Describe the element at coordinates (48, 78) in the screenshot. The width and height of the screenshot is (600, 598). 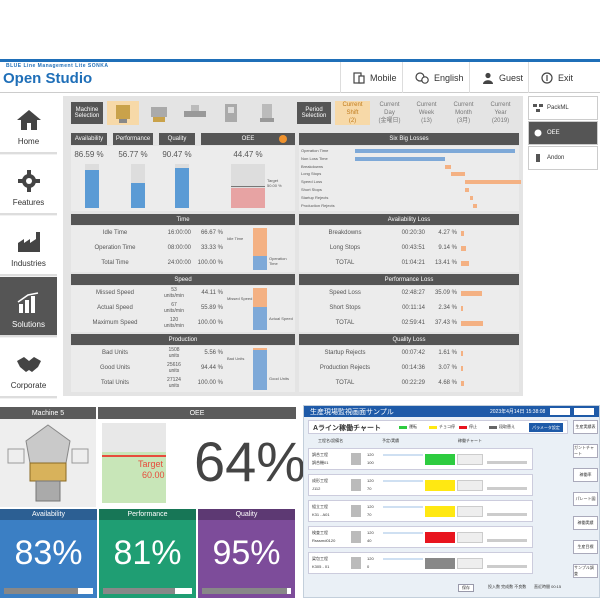
I see `brand-logo: Open Studio` at that location.